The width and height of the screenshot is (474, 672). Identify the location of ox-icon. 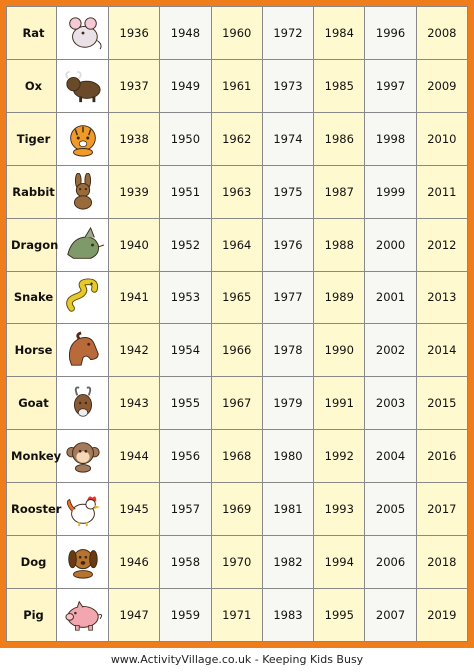
(82, 86).